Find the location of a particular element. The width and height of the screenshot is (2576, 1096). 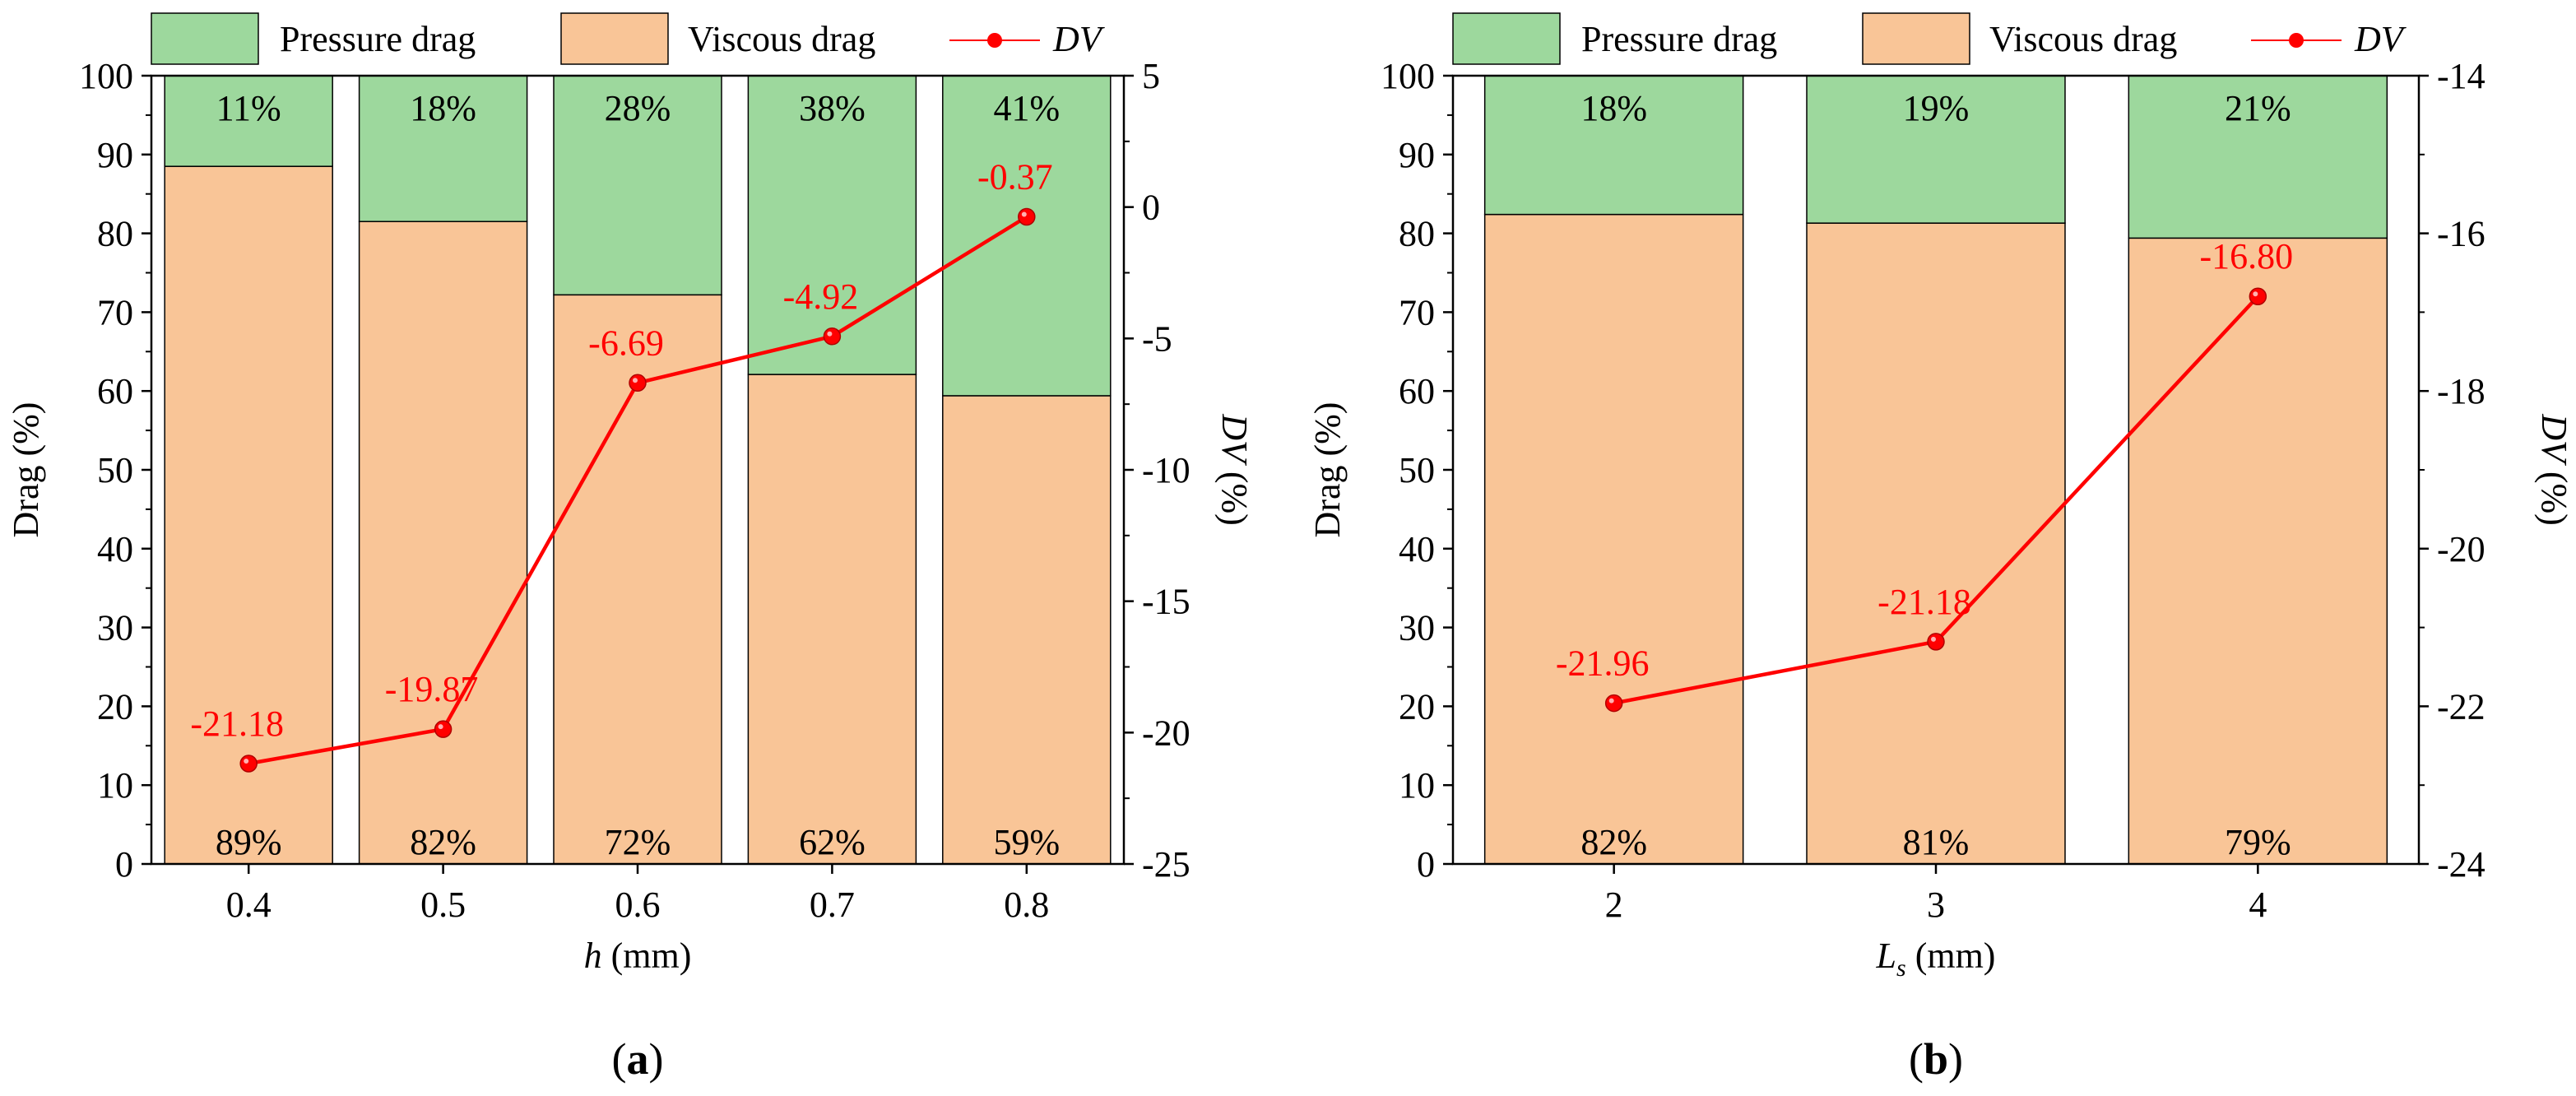

y-tick-label: 80 is located at coordinates (115, 234).